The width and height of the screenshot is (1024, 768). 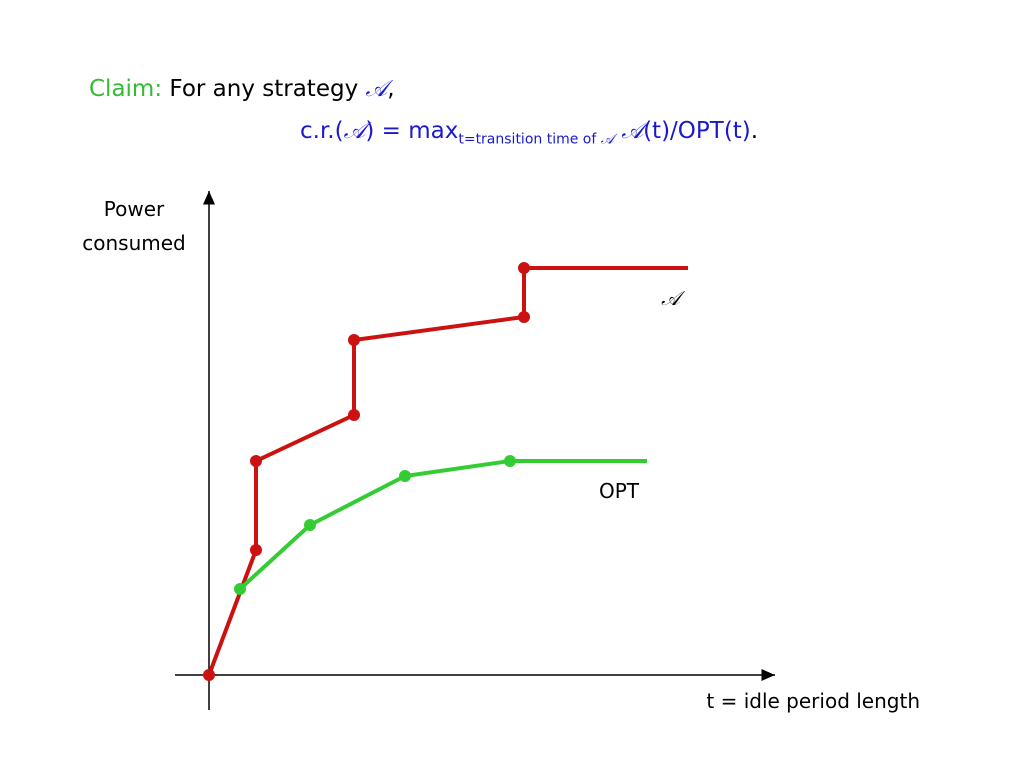 I want to click on y-axis-label: Power consumed, so click(x=134, y=226).